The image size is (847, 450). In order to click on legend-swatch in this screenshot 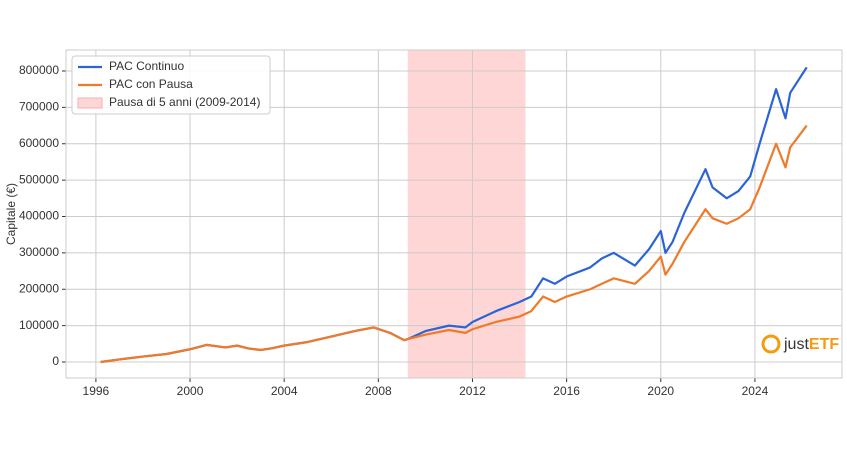, I will do `click(90, 103)`.